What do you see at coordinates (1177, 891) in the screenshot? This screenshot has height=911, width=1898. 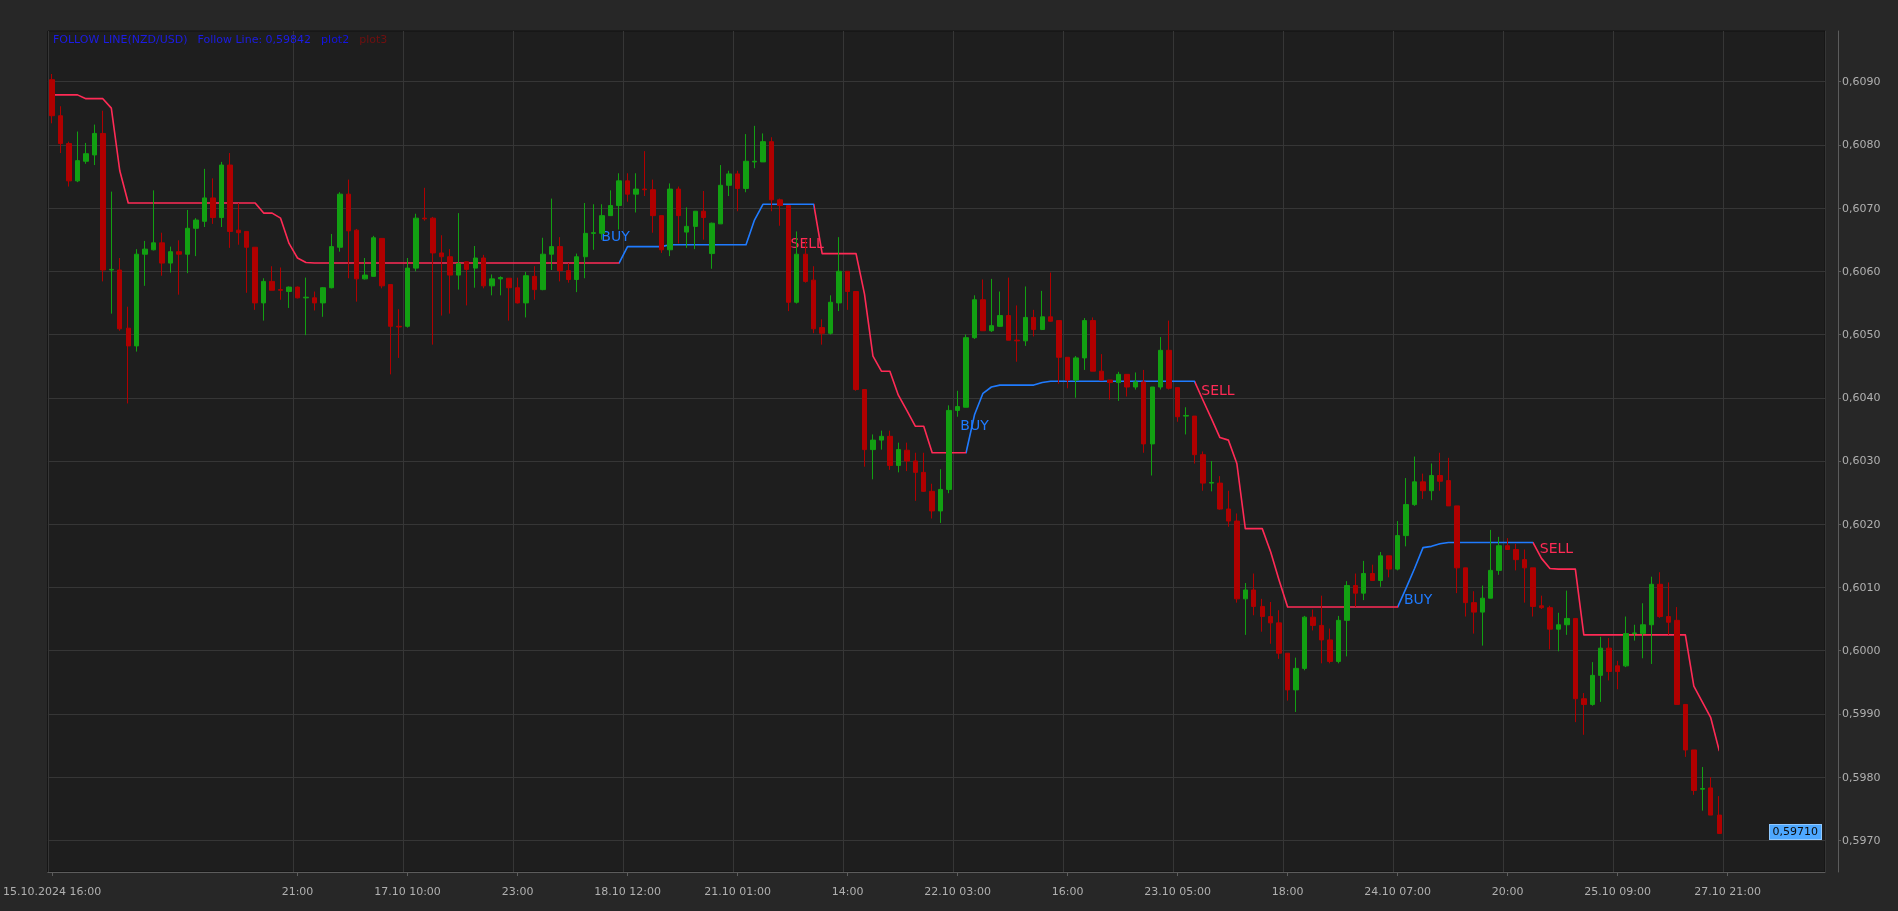 I see `x-tick-label: 23.10 05:00` at bounding box center [1177, 891].